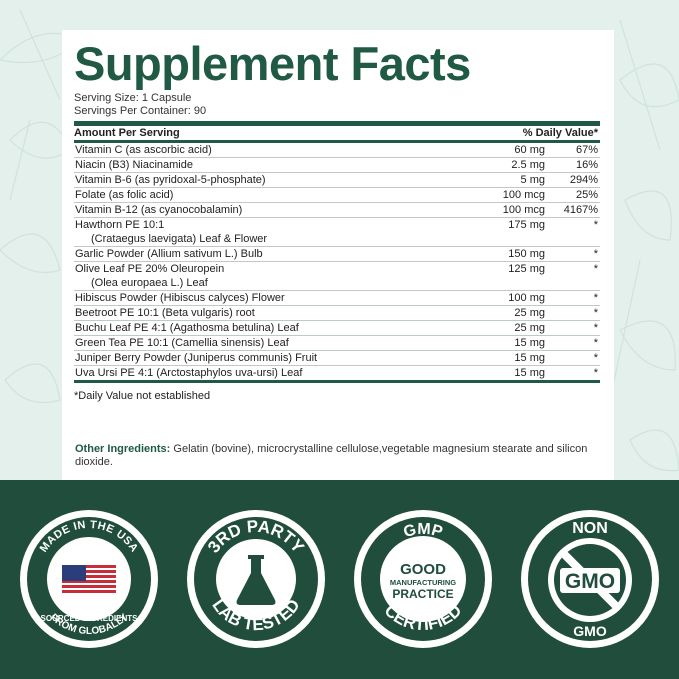 Image resolution: width=679 pixels, height=679 pixels. Describe the element at coordinates (274, 150) in the screenshot. I see `nutrient-name: Vitamin C (as ascorbic acid)` at that location.